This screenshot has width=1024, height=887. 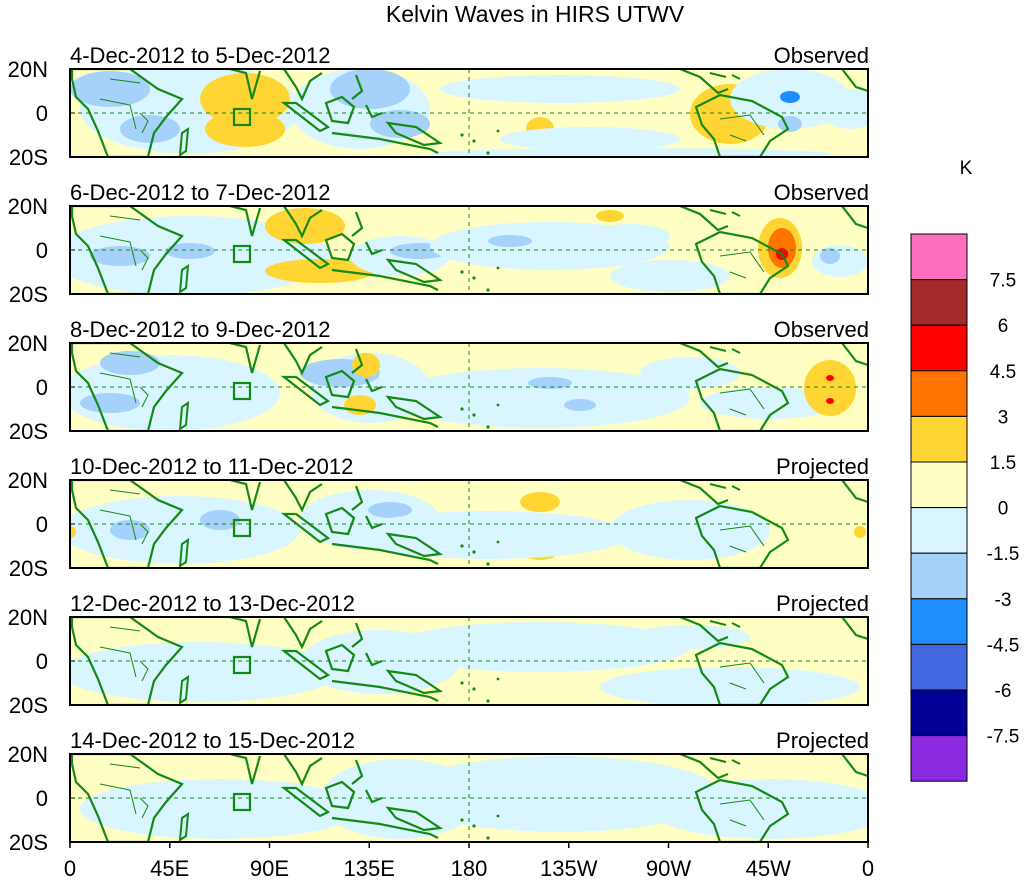 What do you see at coordinates (369, 868) in the screenshot?
I see `lon-label: 135E` at bounding box center [369, 868].